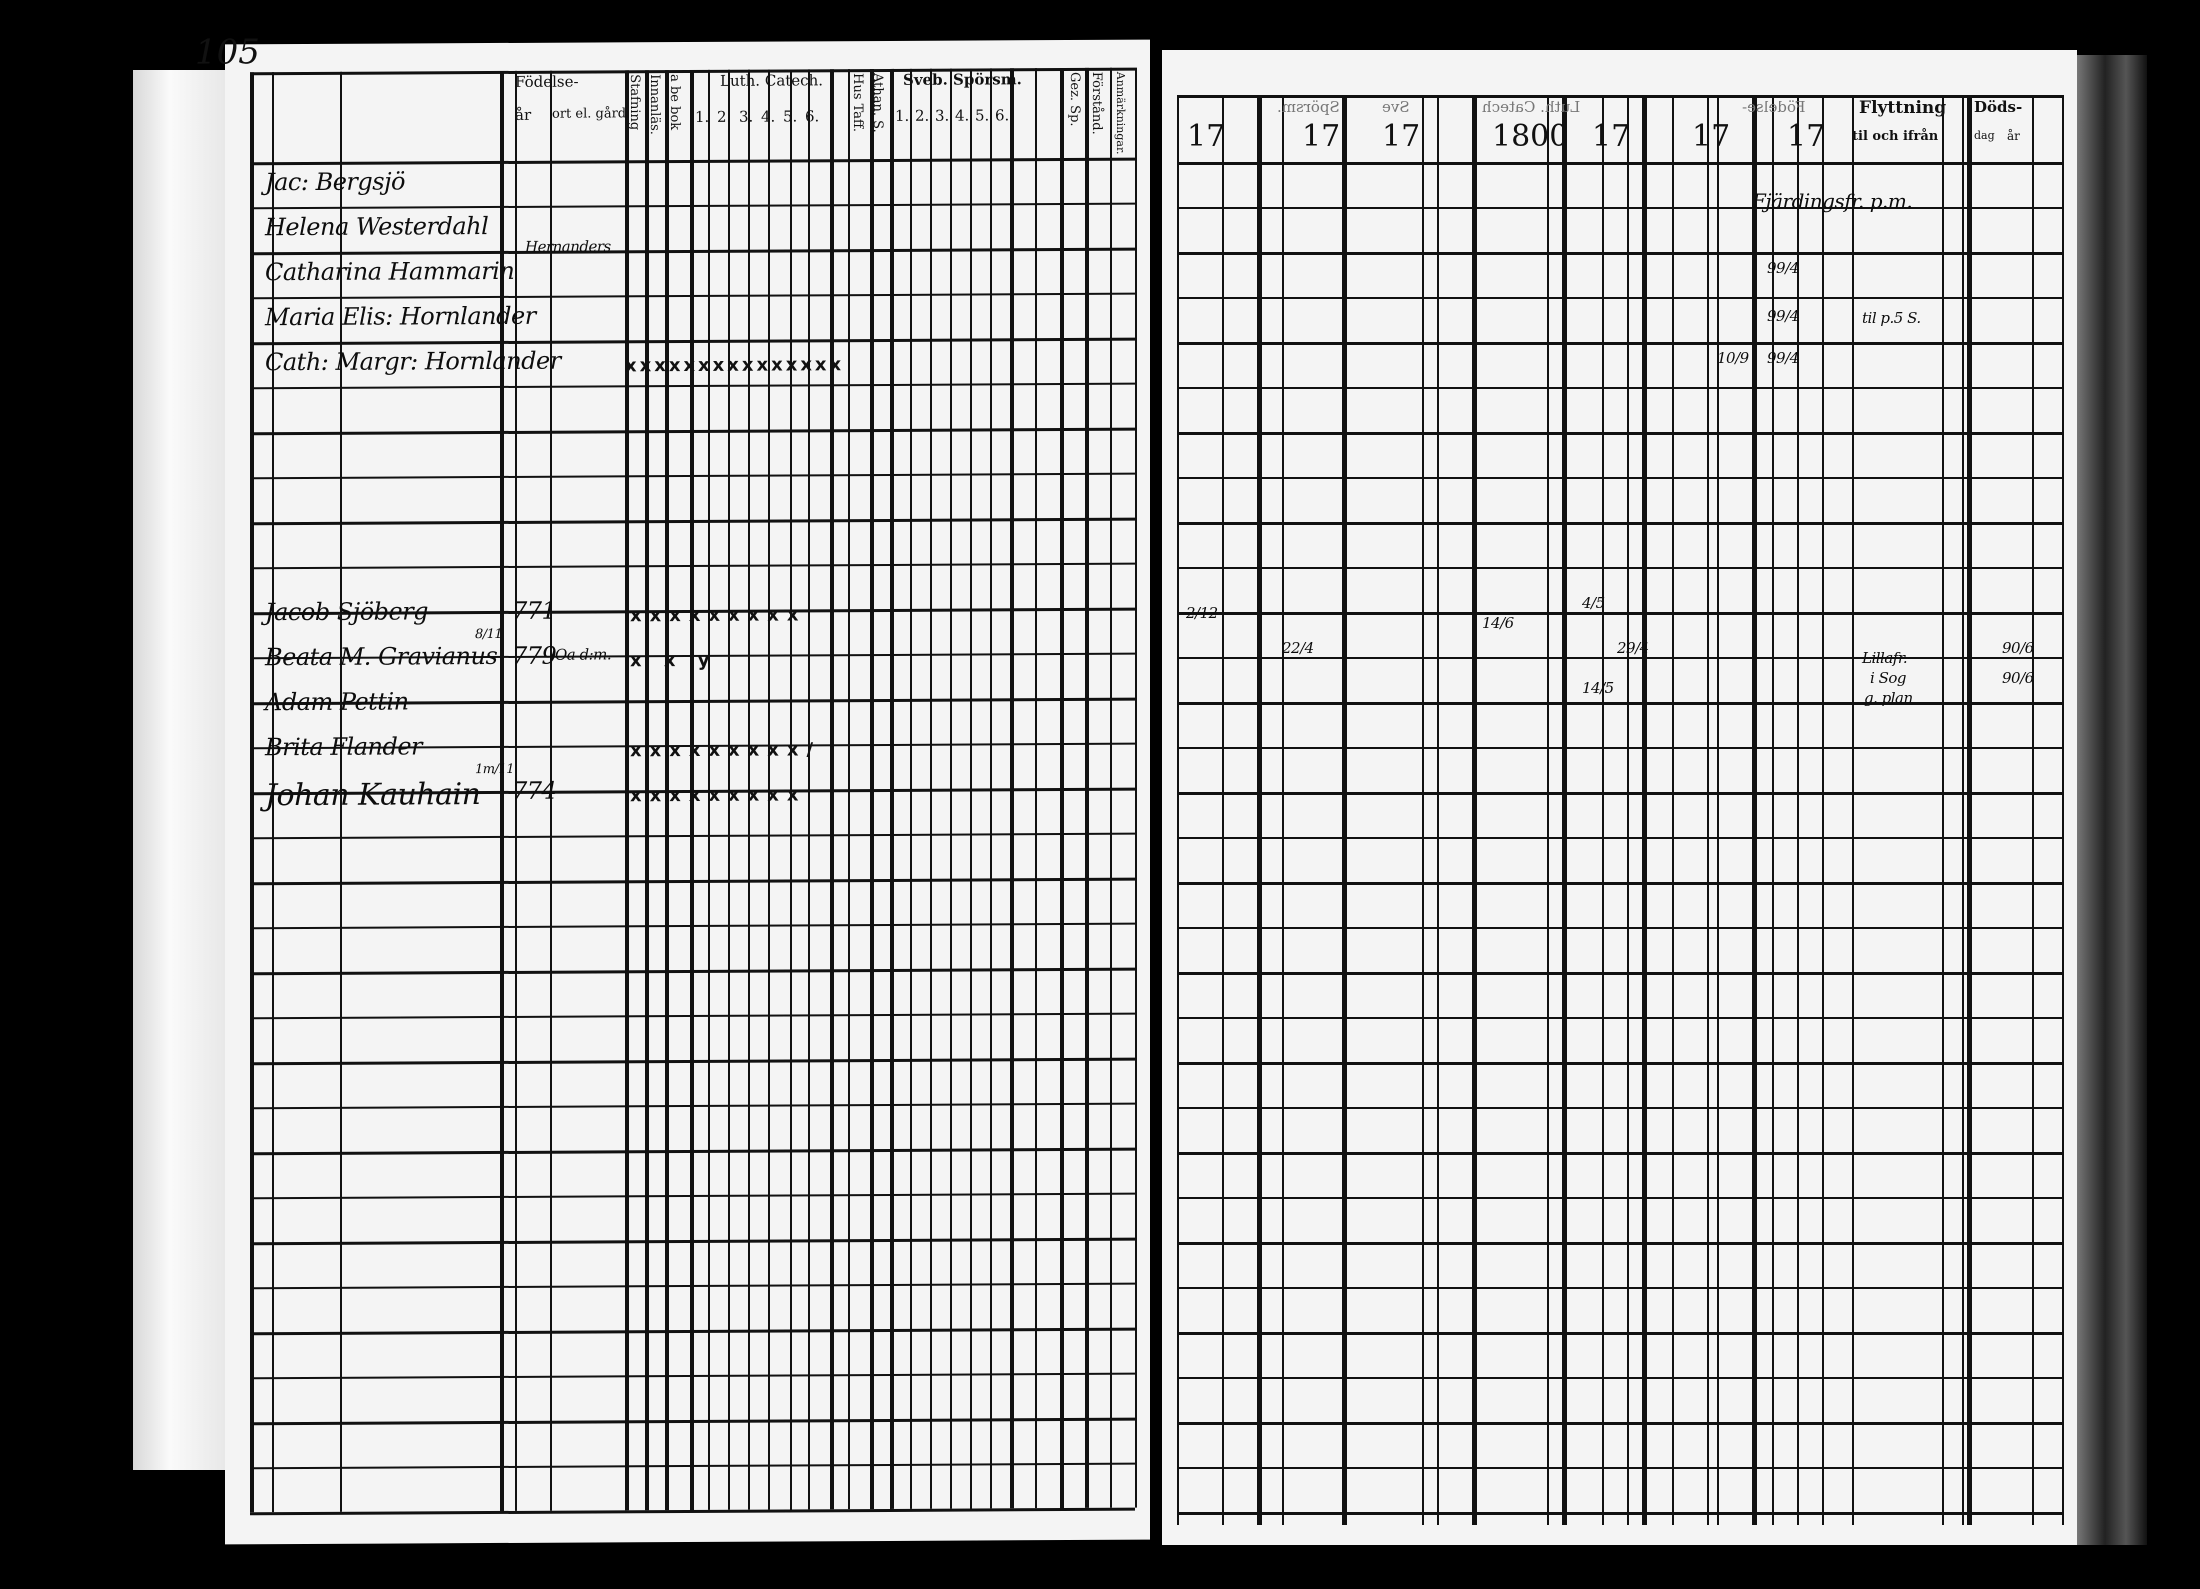 The width and height of the screenshot is (2200, 1589). I want to click on header-luth-bleed: Luth. Catech, so click(1531, 107).